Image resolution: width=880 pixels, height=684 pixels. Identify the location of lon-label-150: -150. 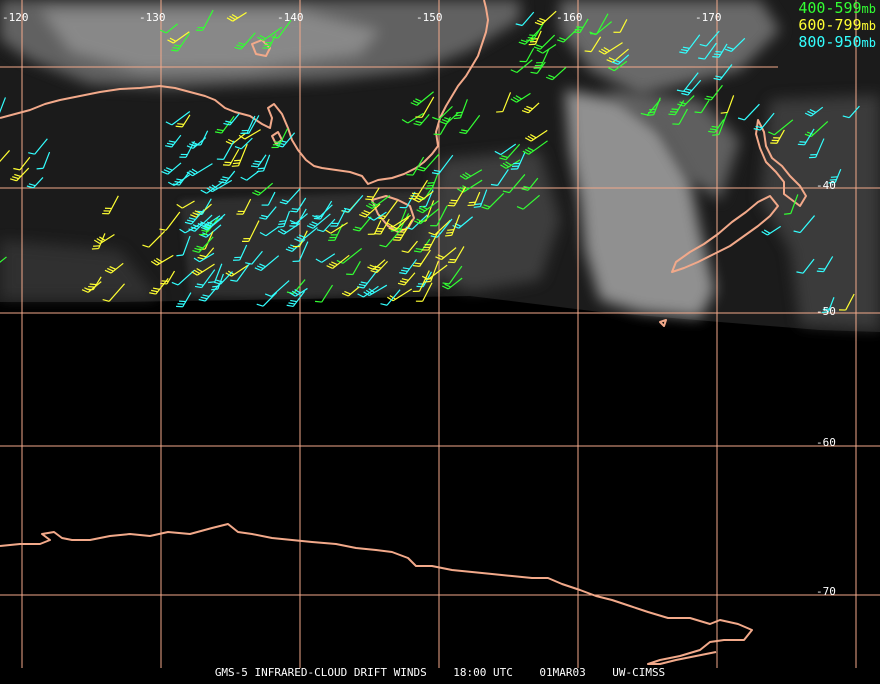
(429, 18).